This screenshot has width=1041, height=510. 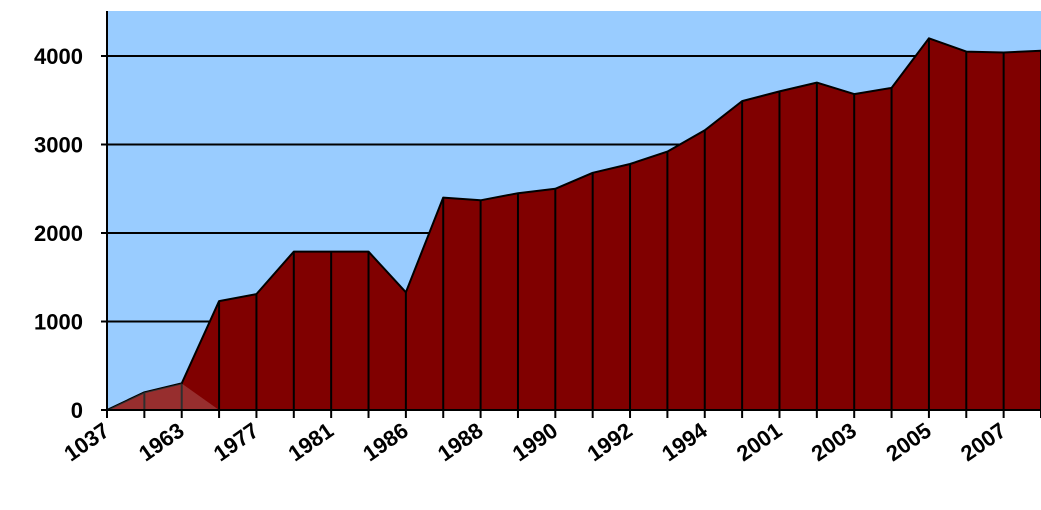 I want to click on y-tick-label: 2000, so click(x=58, y=233).